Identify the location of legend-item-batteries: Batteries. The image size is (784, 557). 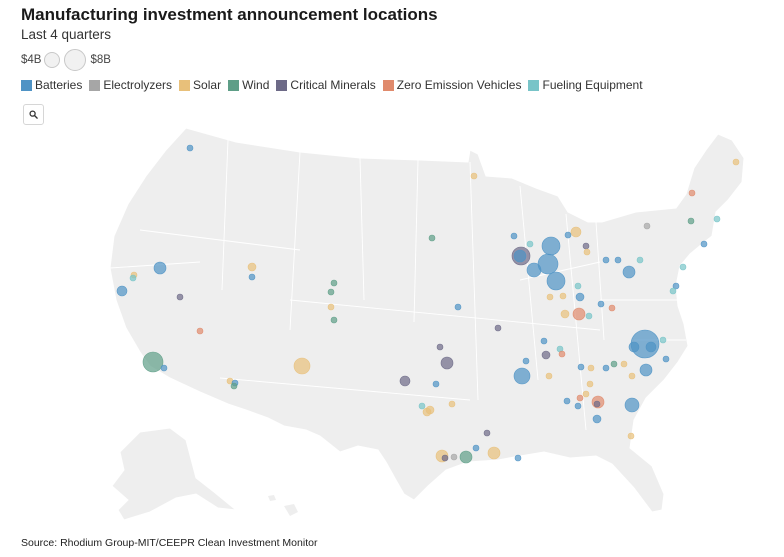
(51, 85).